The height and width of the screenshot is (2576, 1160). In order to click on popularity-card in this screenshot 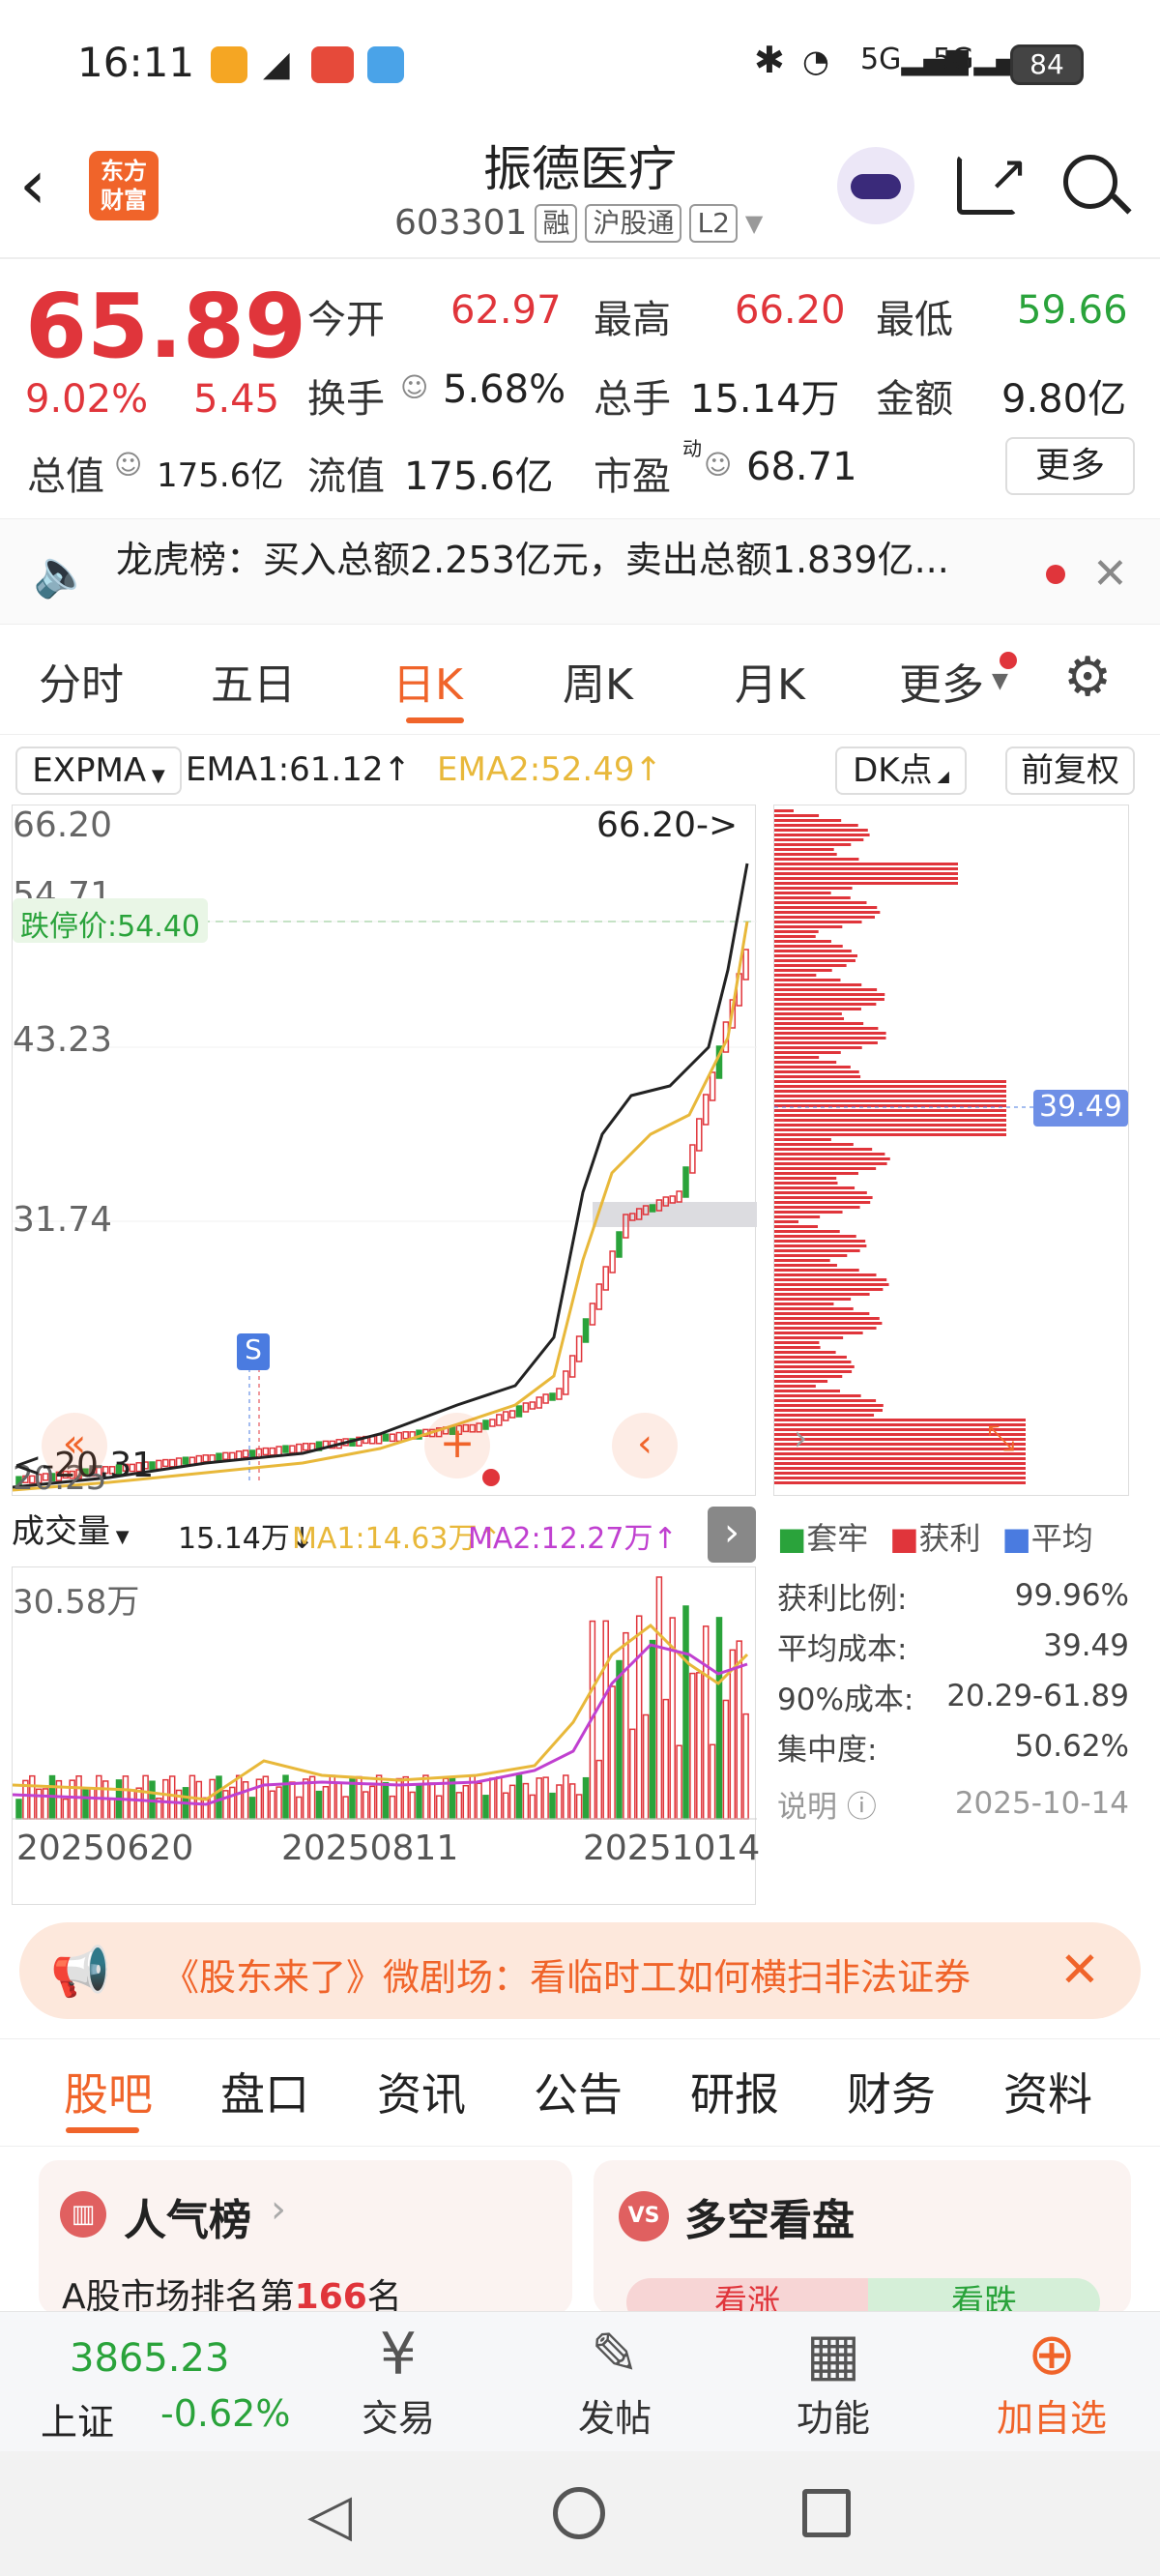, I will do `click(305, 2237)`.